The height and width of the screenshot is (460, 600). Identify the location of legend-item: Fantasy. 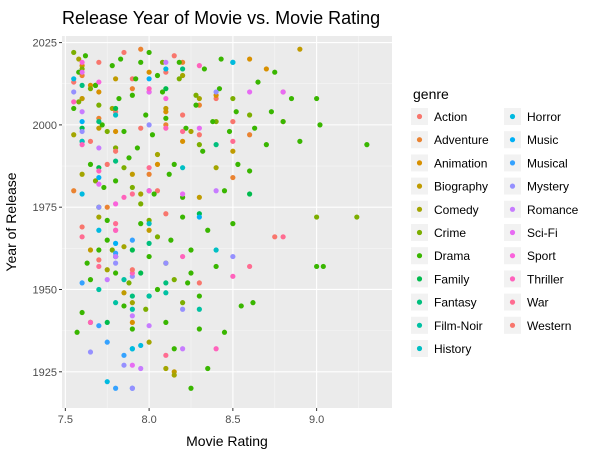
(444, 302).